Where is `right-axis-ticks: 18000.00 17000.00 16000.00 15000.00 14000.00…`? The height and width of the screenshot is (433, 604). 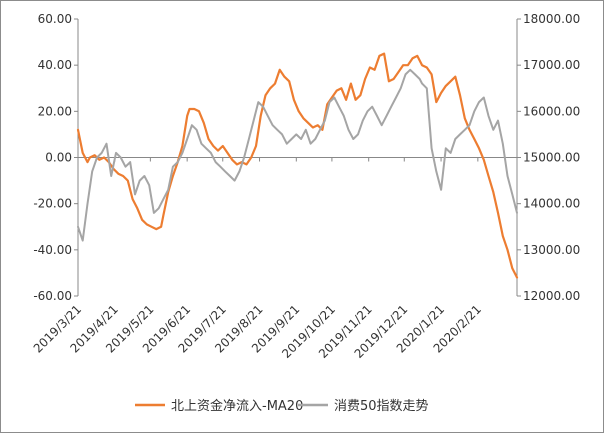
right-axis-ticks: 18000.00 17000.00 16000.00 15000.00 14000.00… is located at coordinates (548, 157).